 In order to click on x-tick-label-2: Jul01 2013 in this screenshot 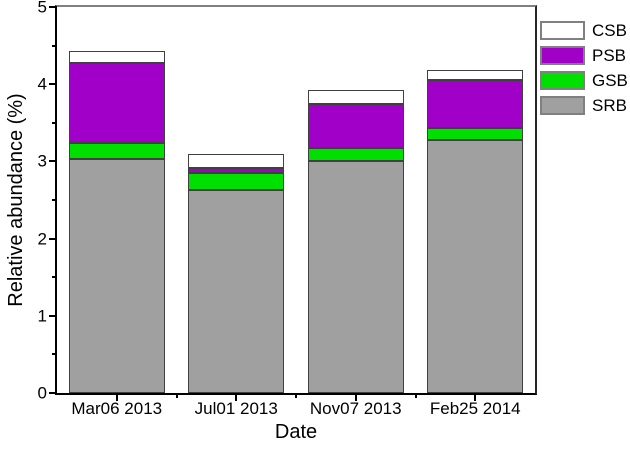, I will do `click(236, 408)`.